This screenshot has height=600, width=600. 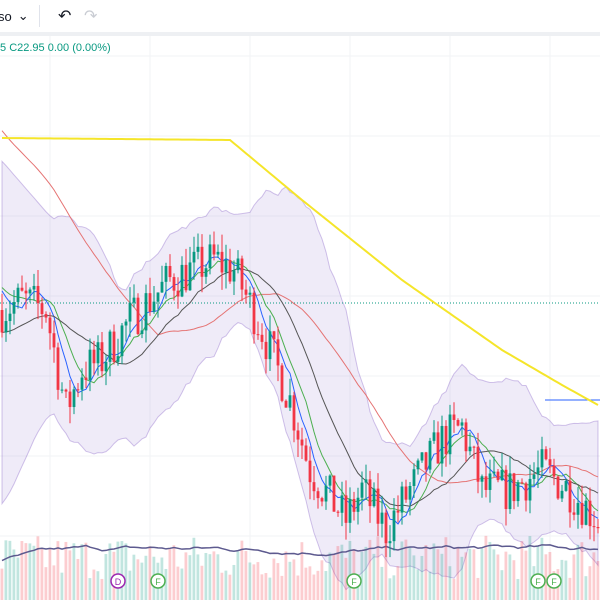 I want to click on interval-dropdown: so ⌄, so click(x=14, y=16).